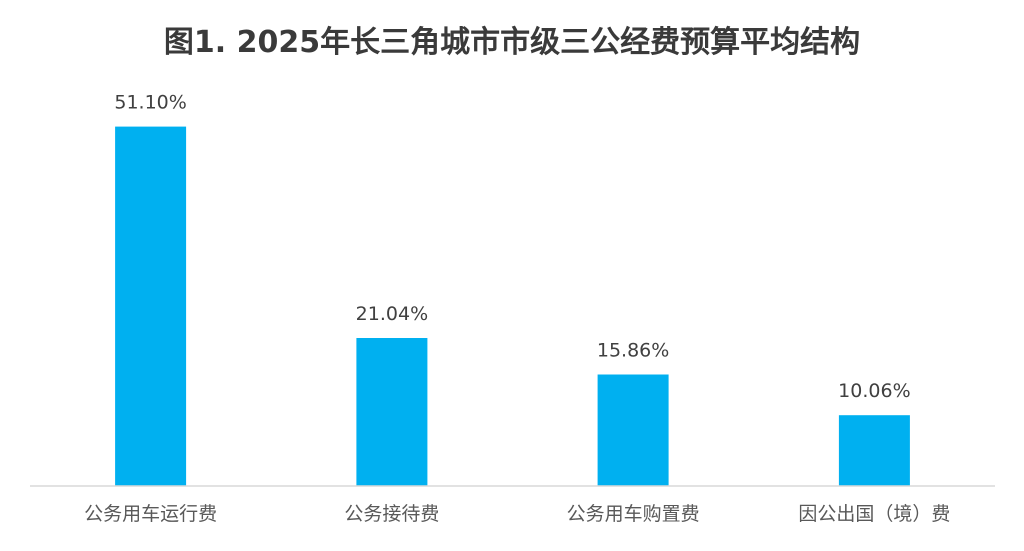 The width and height of the screenshot is (1024, 551). Describe the element at coordinates (517, 514) in the screenshot. I see `tick-labels-layer: 公务用车运行费 公务接待费 公务用车购置费 因公出国（境）费` at that location.